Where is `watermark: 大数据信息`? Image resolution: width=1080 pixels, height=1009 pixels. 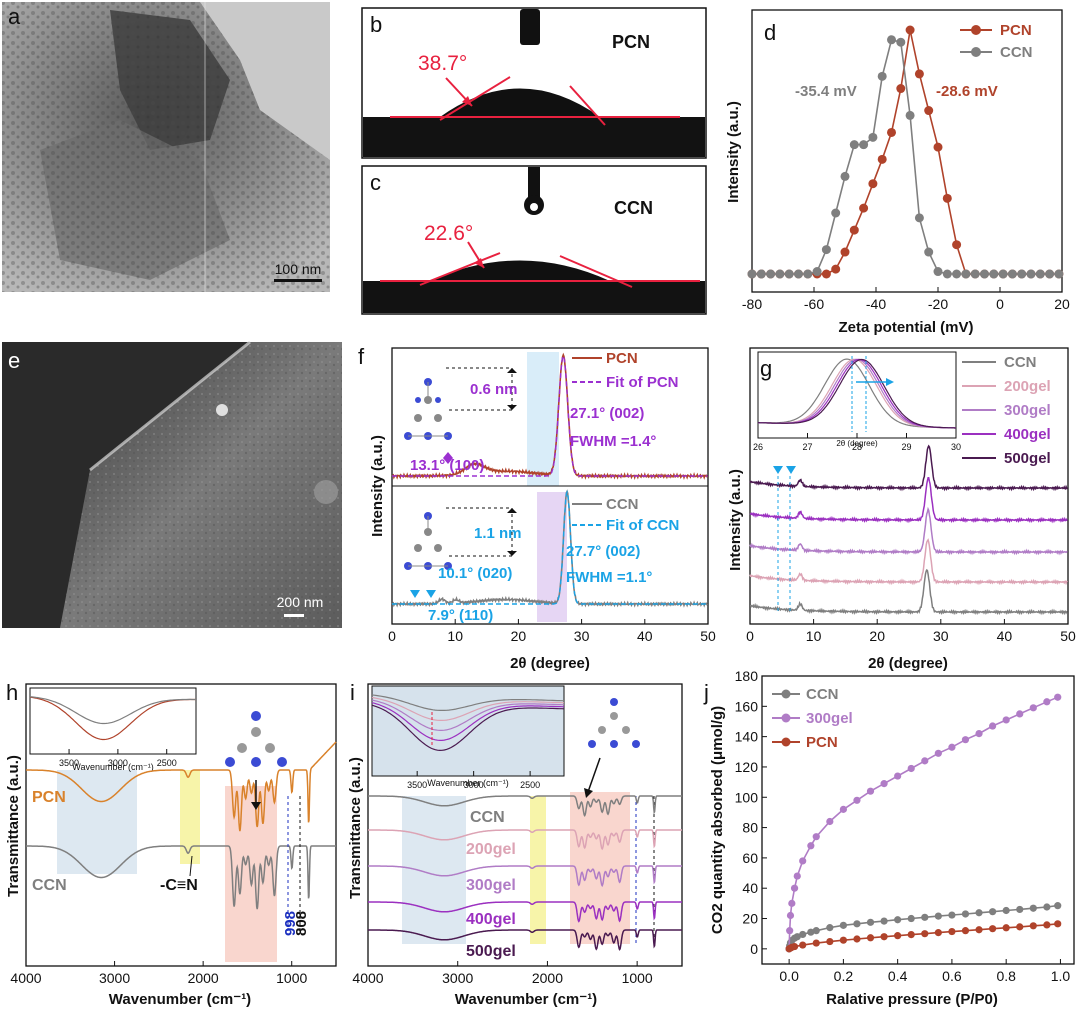
watermark: 大数据信息 is located at coordinates (48, 995).